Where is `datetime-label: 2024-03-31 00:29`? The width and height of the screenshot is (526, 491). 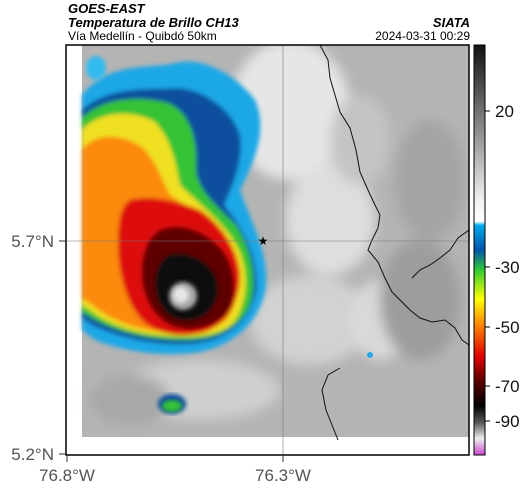
datetime-label: 2024-03-31 00:29 is located at coordinates (422, 36).